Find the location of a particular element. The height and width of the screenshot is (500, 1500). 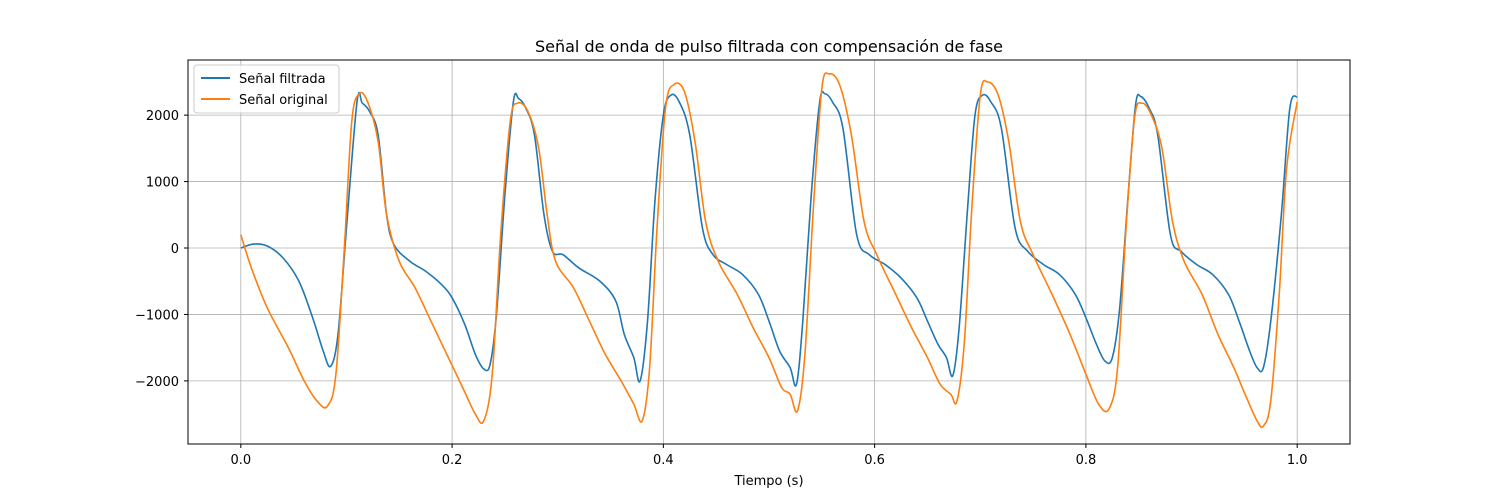

legend-label-filtered: Señal filtrada is located at coordinates (282, 79).